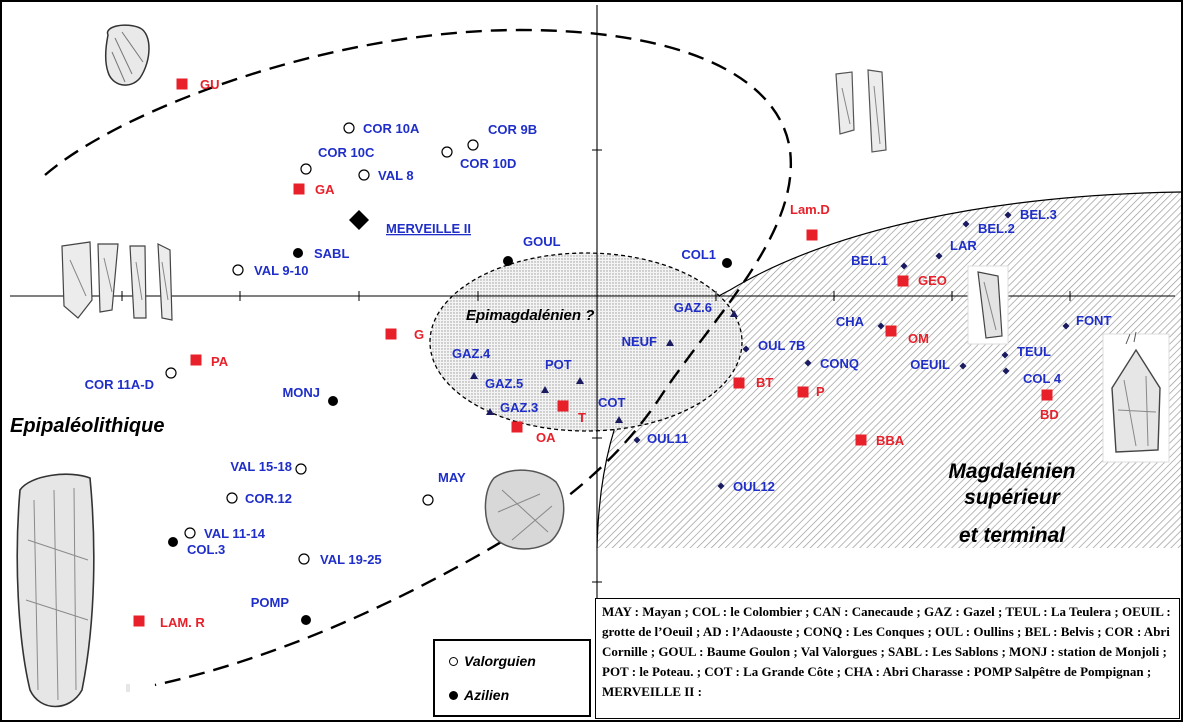 This screenshot has width=1183, height=727. I want to click on artefact-drawing-blades-left, so click(117, 281).